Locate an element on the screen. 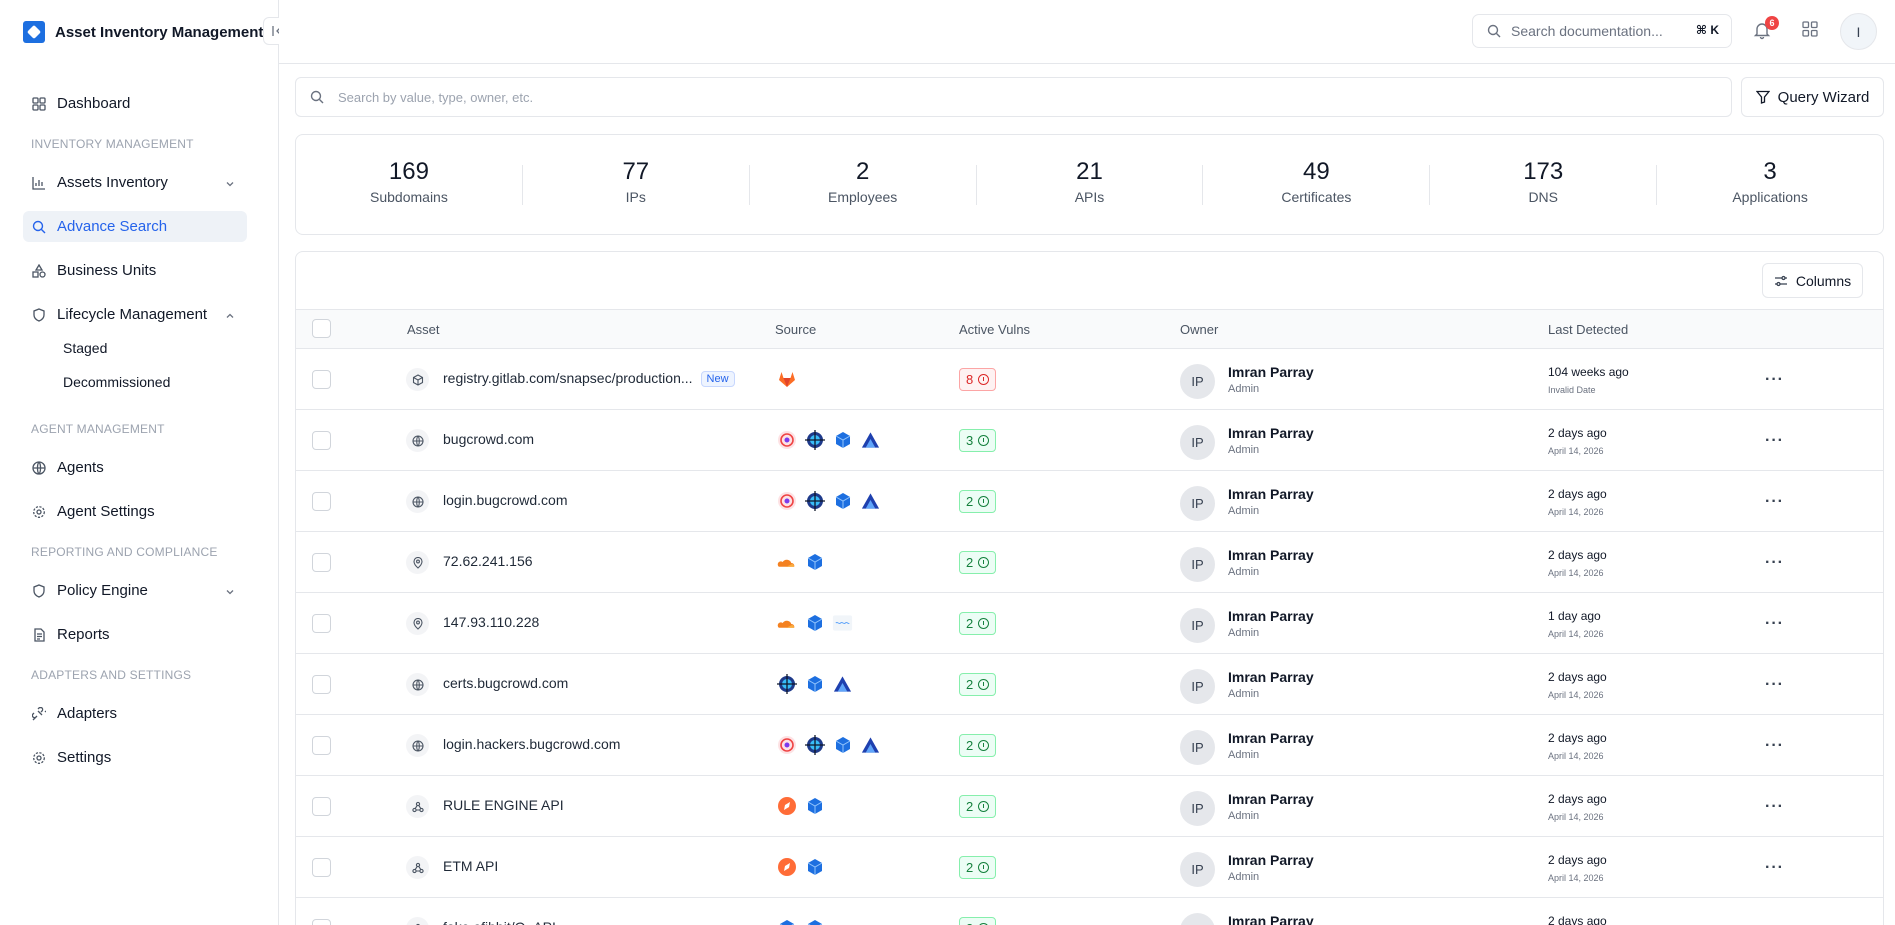  header-owner: Owner is located at coordinates (1199, 329).